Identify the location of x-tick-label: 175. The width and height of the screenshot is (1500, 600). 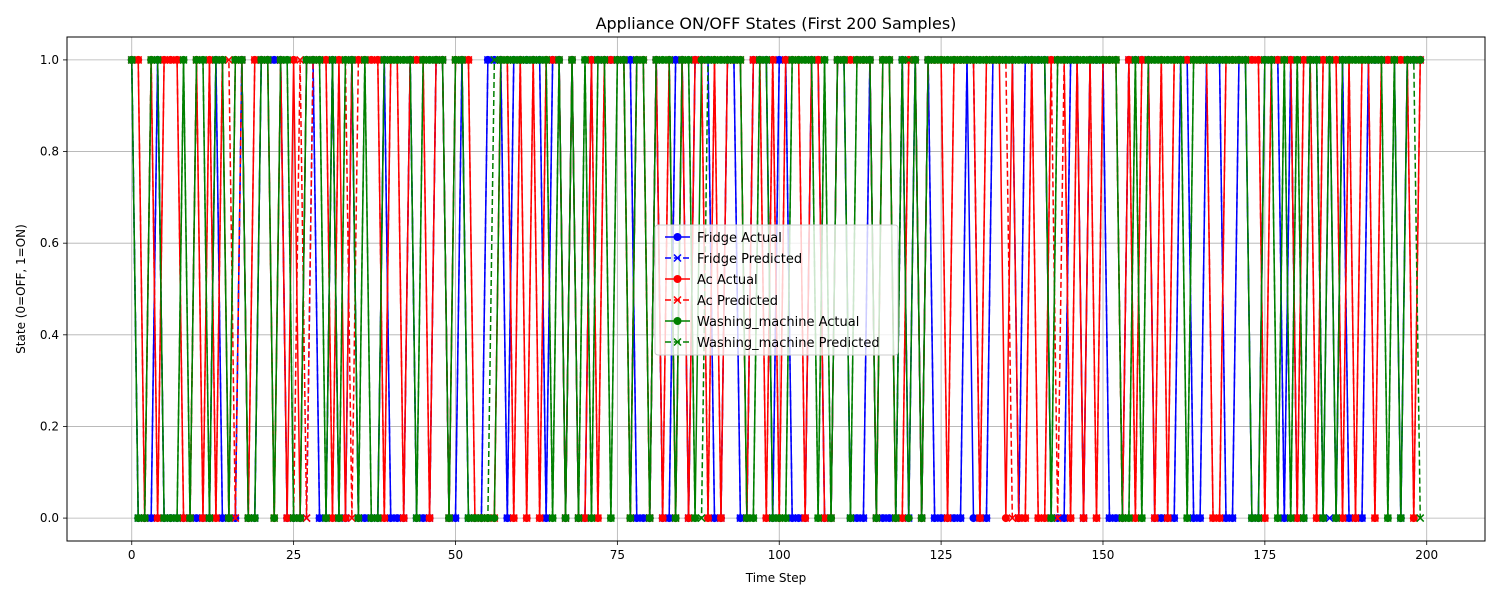
(1264, 555).